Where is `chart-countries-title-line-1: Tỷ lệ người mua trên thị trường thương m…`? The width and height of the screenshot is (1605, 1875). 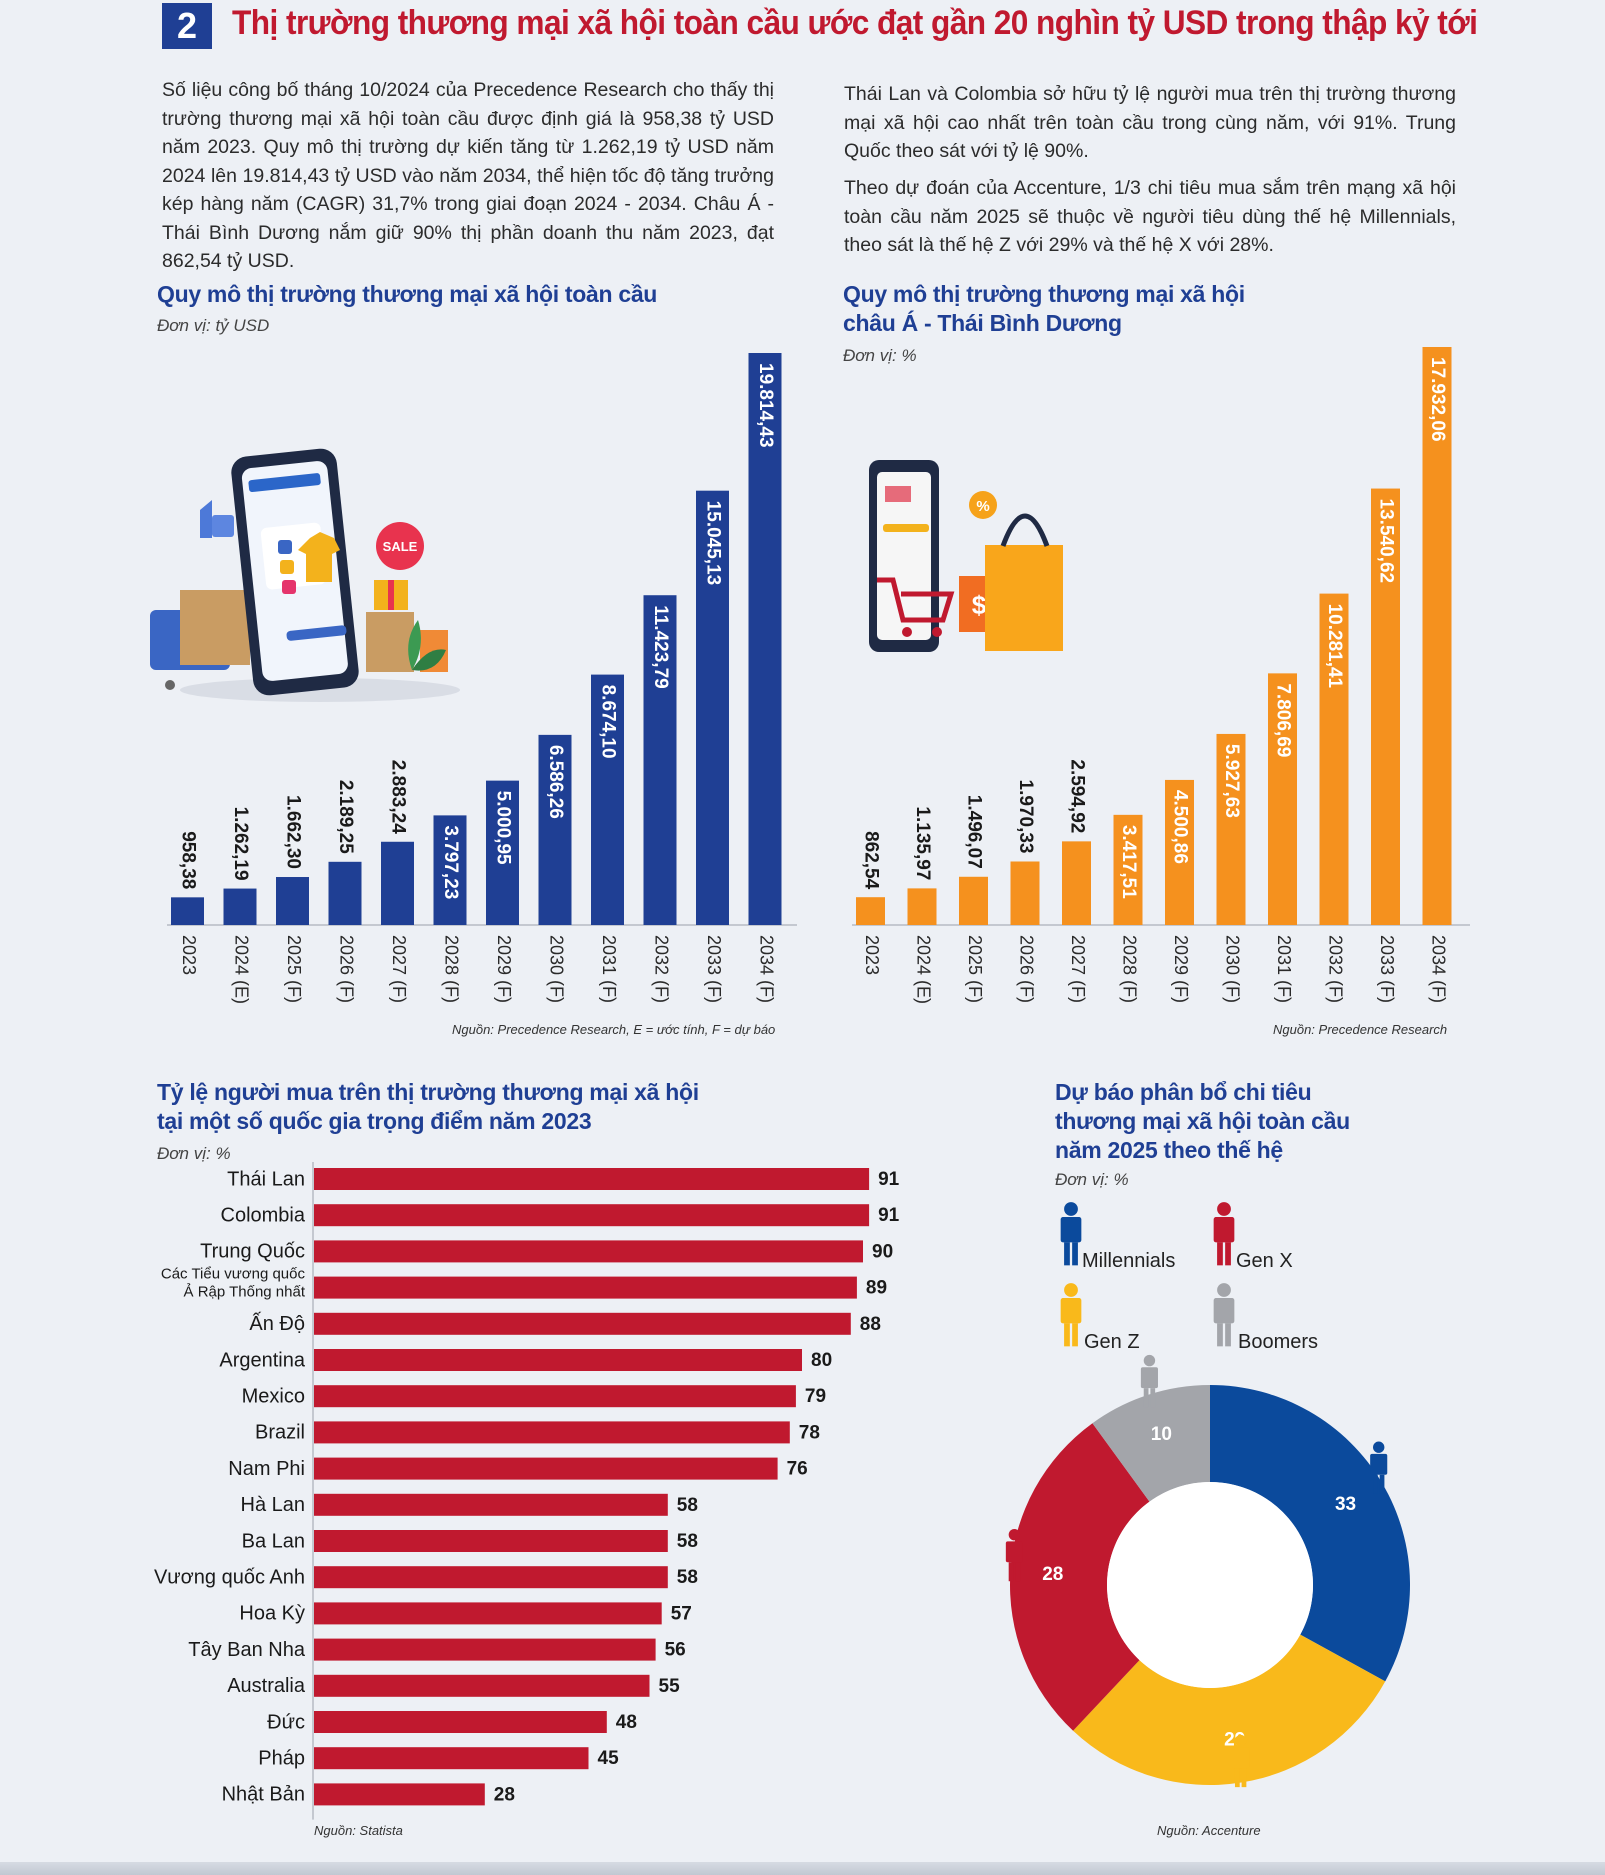 chart-countries-title-line-1: Tỷ lệ người mua trên thị trường thương m… is located at coordinates (428, 1092).